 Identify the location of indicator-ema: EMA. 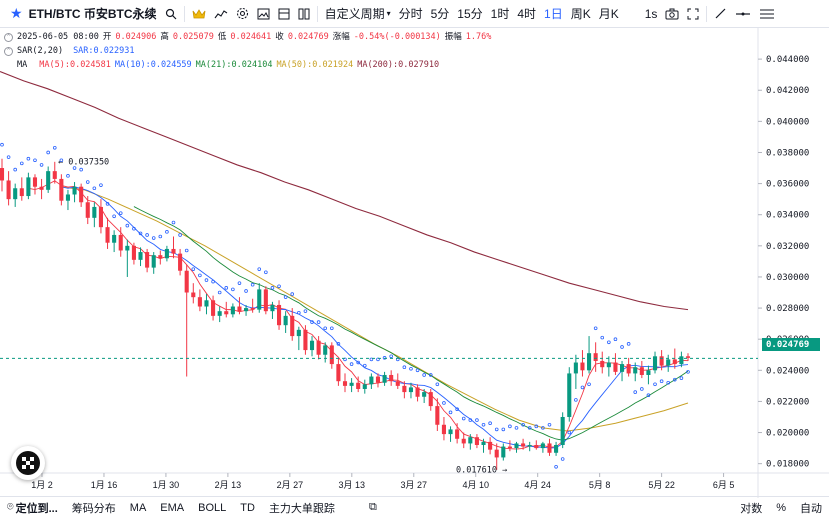
(172, 507).